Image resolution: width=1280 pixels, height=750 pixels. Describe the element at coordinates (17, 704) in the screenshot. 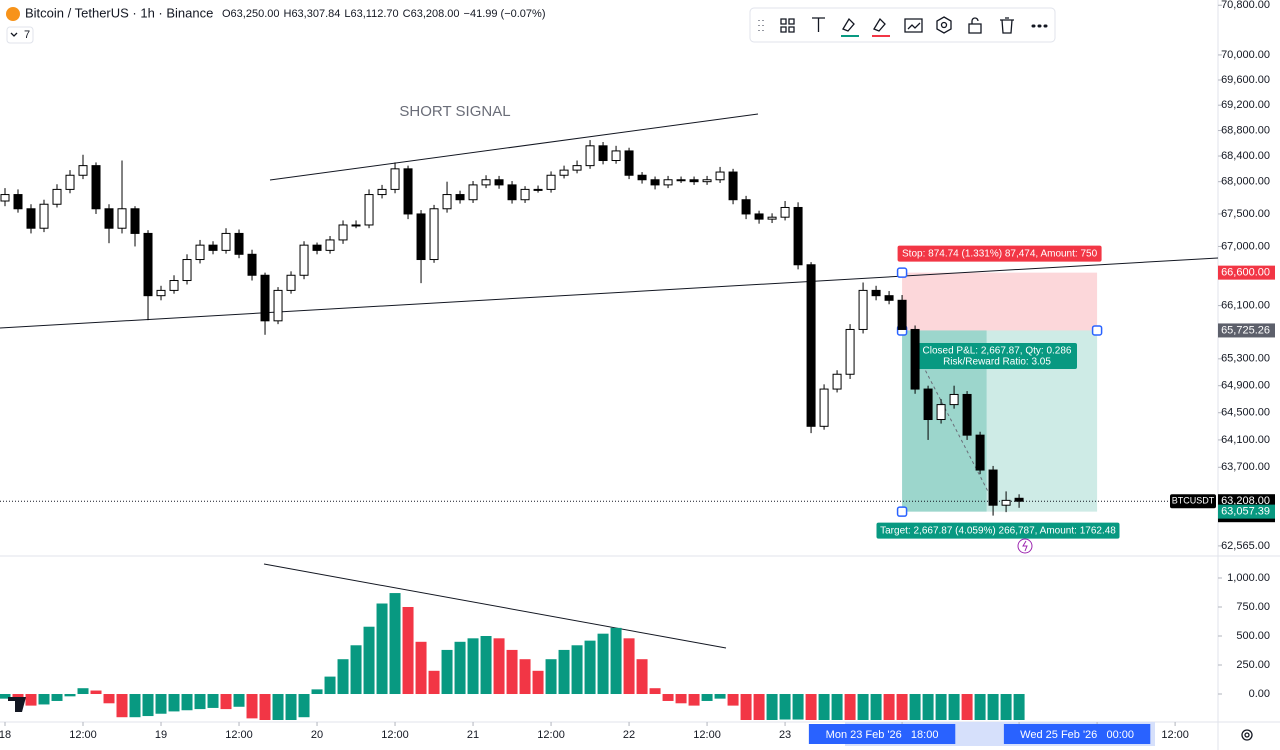

I see `tv-logo` at that location.